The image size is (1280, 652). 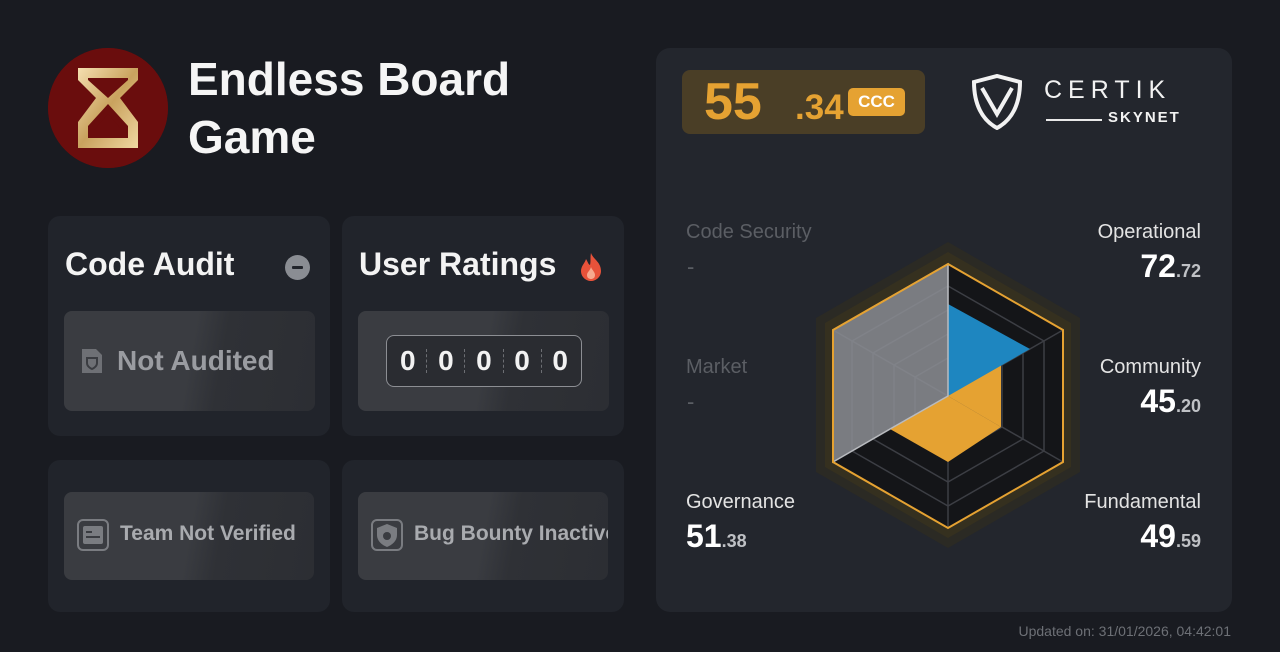 I want to click on metric-int: 45, so click(x=1158, y=401).